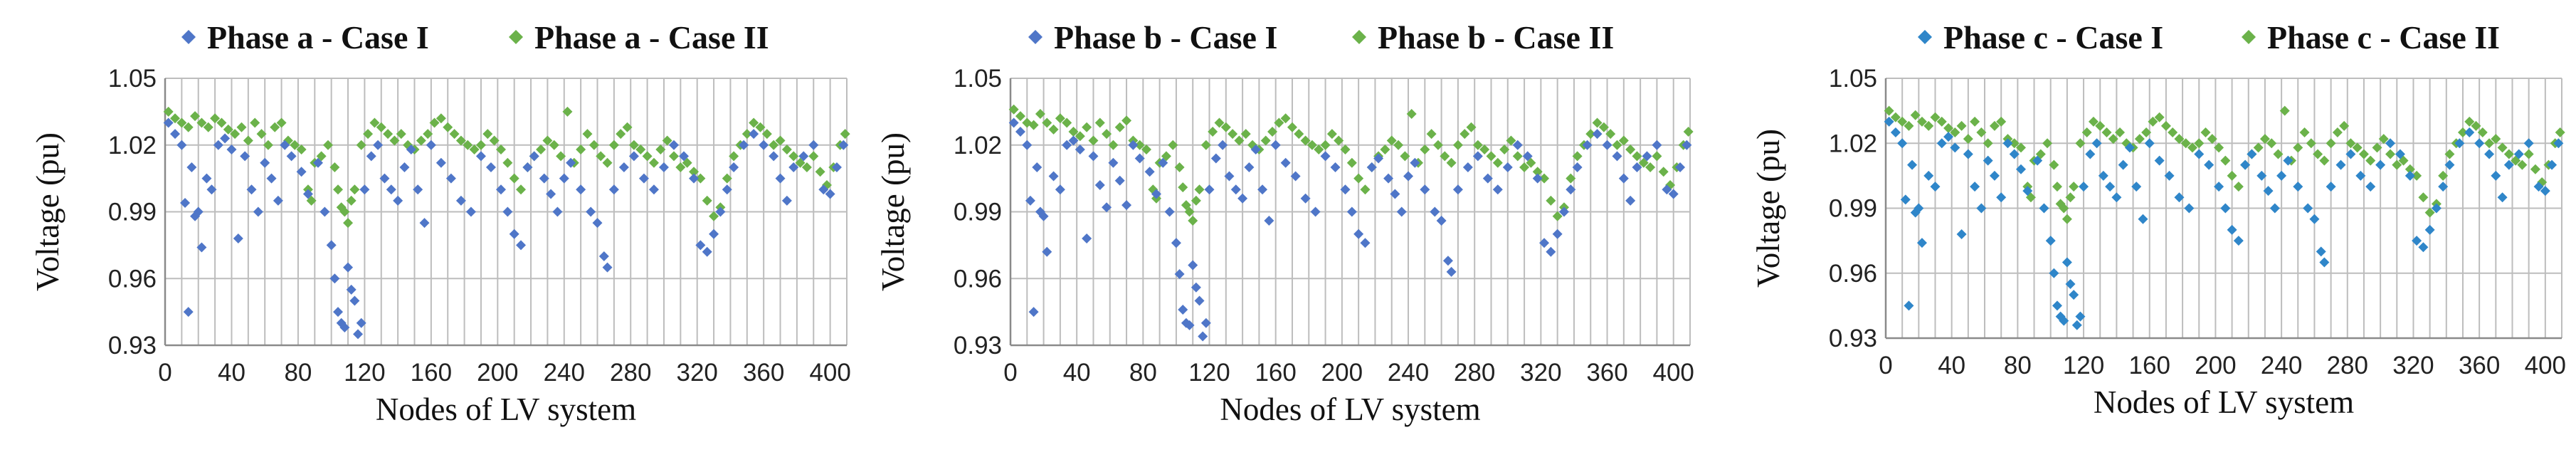  Describe the element at coordinates (2413, 365) in the screenshot. I see `x-tick-label: 320` at that location.